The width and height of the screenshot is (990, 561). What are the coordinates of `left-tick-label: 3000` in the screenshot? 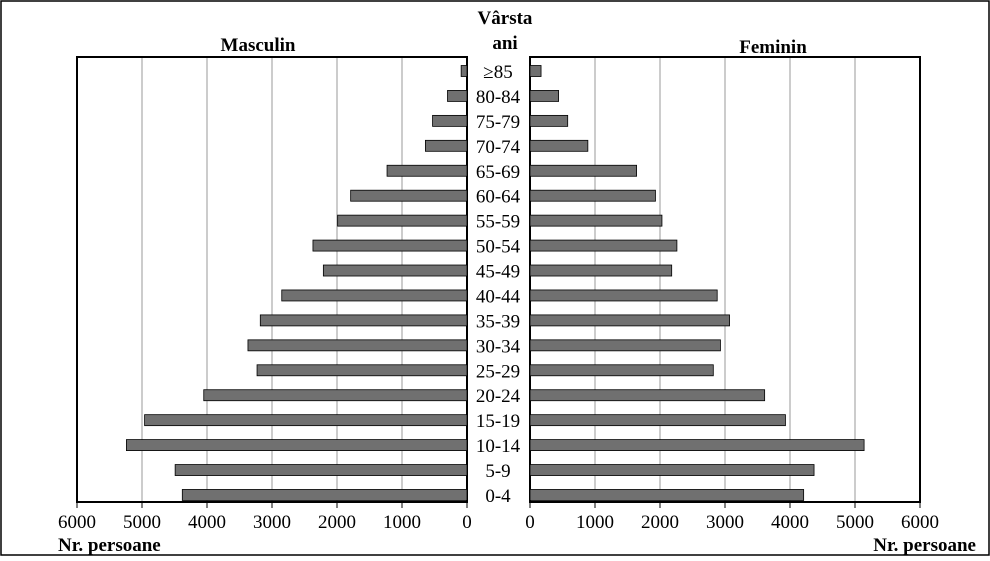 It's located at (272, 522).